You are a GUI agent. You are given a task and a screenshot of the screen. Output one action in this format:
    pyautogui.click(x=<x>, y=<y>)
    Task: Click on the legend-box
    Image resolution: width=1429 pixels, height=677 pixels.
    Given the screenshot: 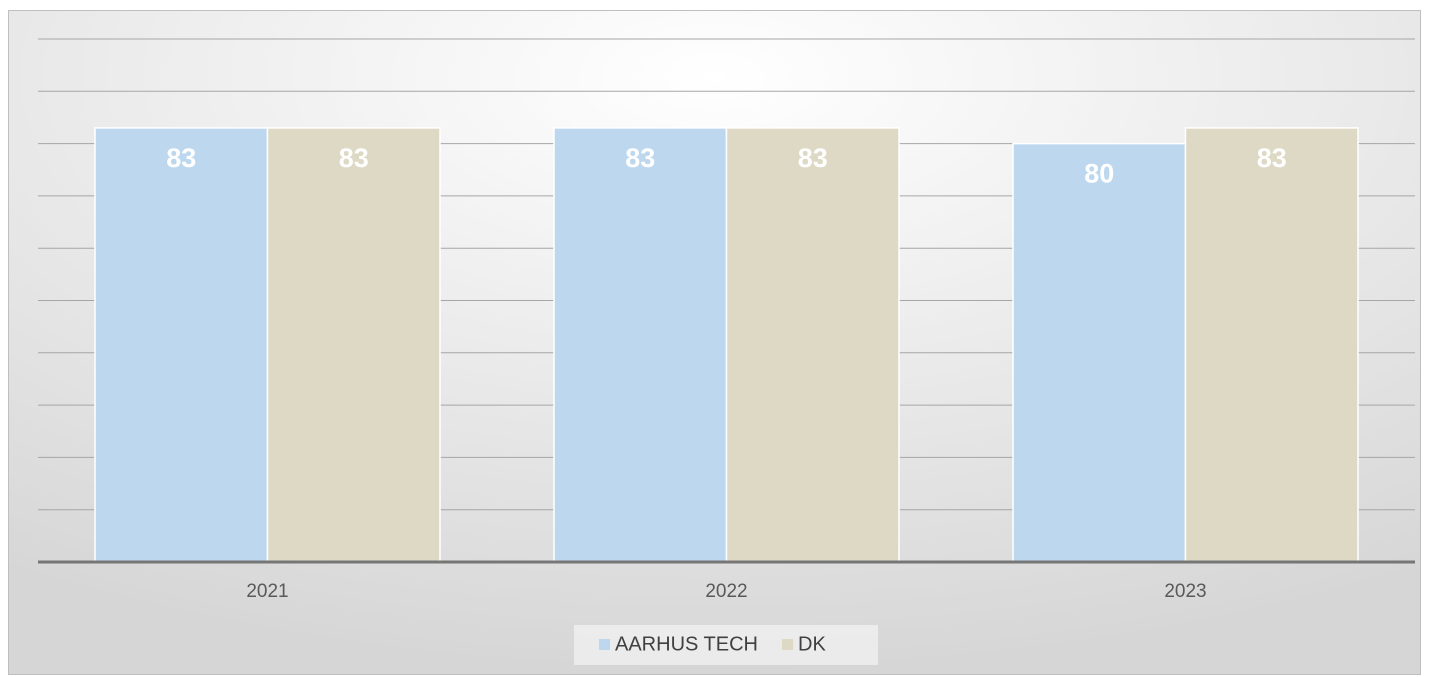 What is the action you would take?
    pyautogui.click(x=726, y=645)
    